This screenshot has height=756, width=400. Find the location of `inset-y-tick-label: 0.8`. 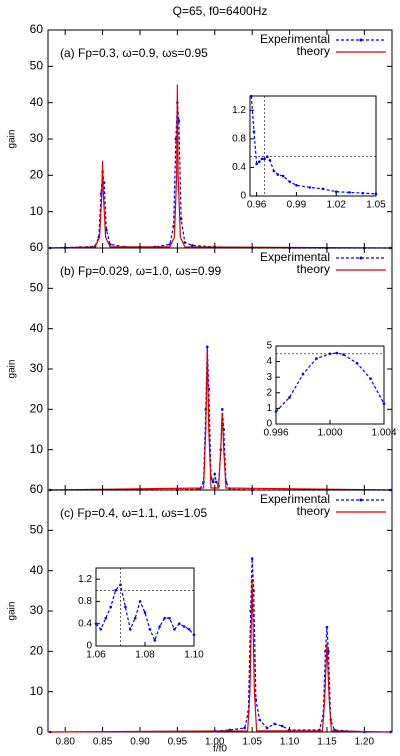

inset-y-tick-label: 0.8 is located at coordinates (85, 601).